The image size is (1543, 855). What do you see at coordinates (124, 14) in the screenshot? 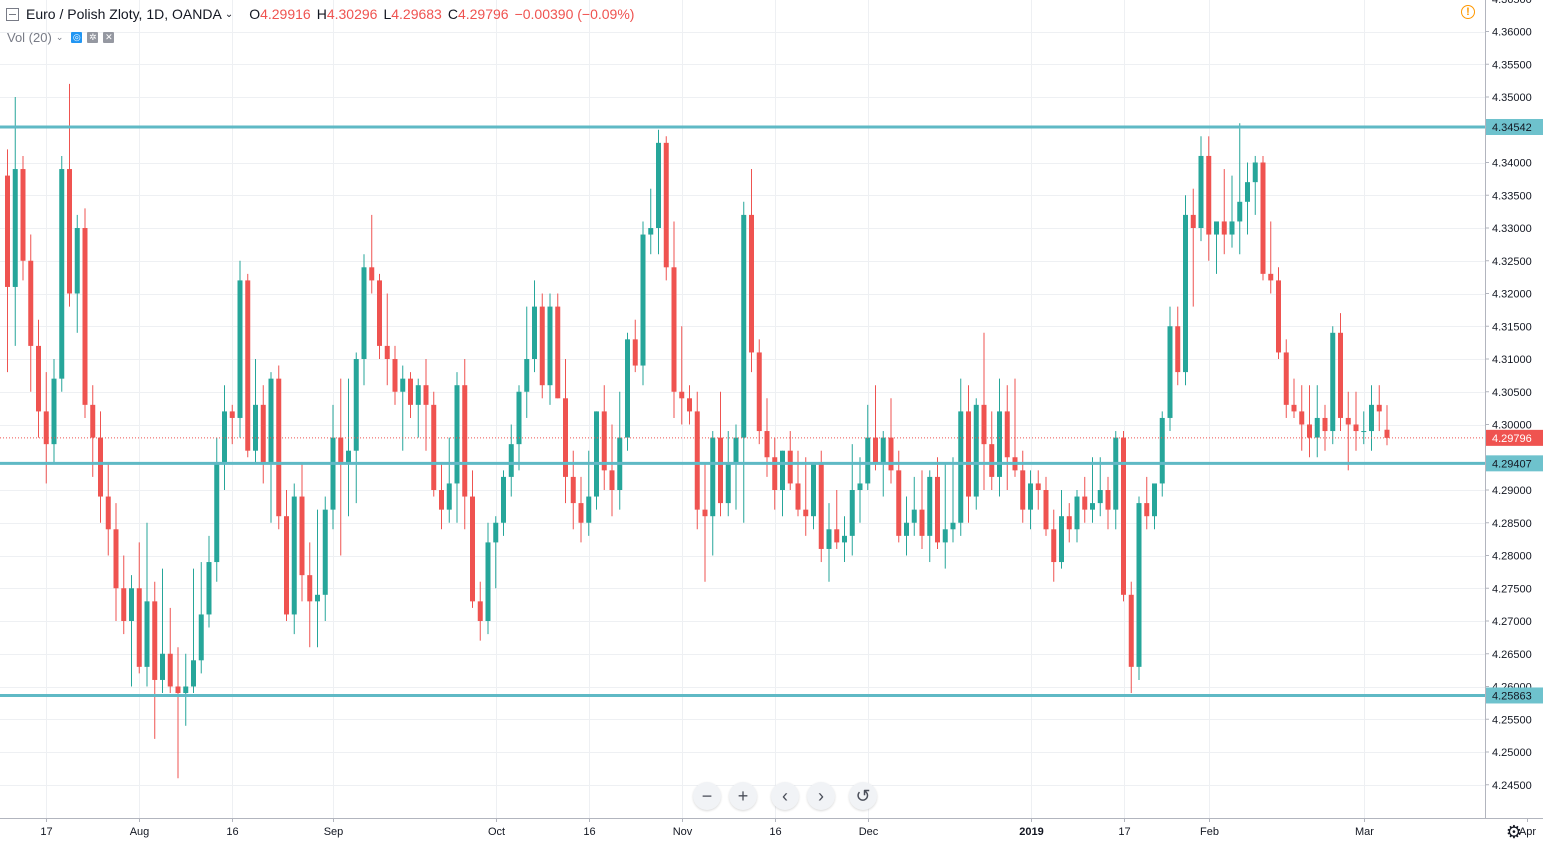
I see `symbol-title: Euro / Polish Zloty, 1D, OANDA` at bounding box center [124, 14].